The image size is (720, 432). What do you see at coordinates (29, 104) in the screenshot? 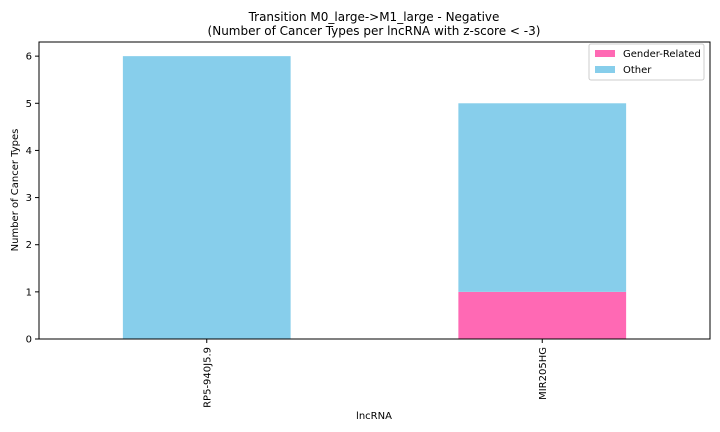
I see `y-tick-label: 5` at bounding box center [29, 104].